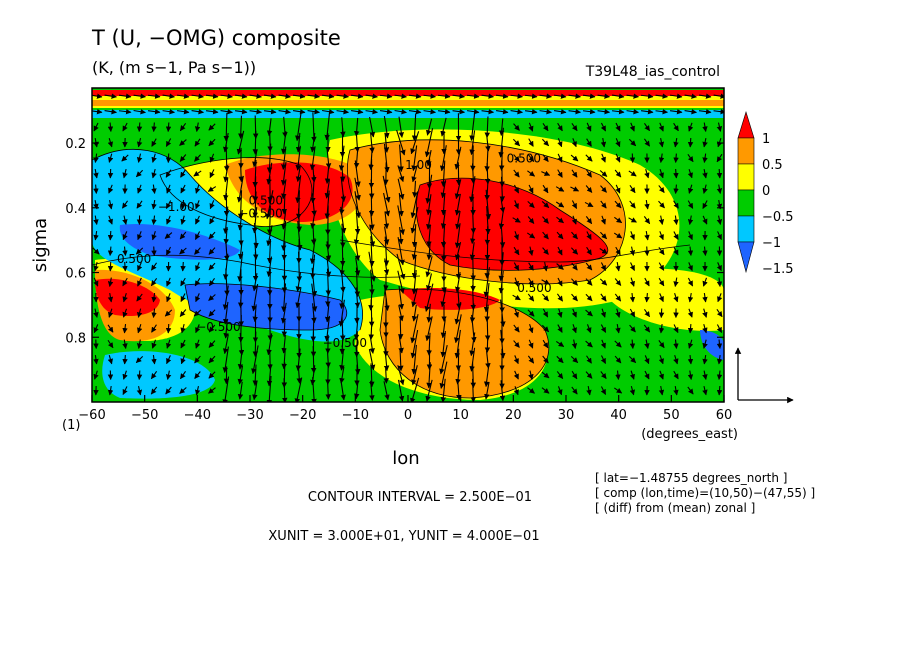  Describe the element at coordinates (513, 415) in the screenshot. I see `x-tick-label: 20` at that location.